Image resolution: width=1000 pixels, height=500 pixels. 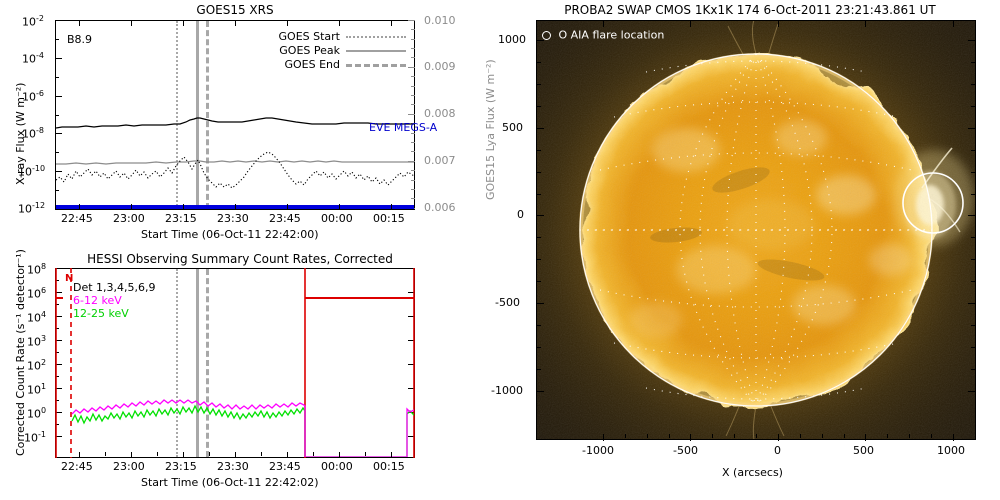 I want to click on goes-panel-title: GOES15 XRS, so click(x=235, y=10).